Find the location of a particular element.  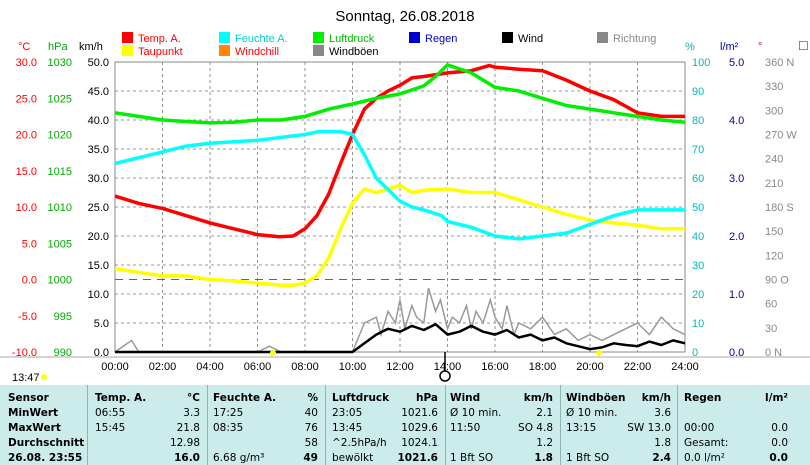

header-temp-unit: °C is located at coordinates (193, 398).